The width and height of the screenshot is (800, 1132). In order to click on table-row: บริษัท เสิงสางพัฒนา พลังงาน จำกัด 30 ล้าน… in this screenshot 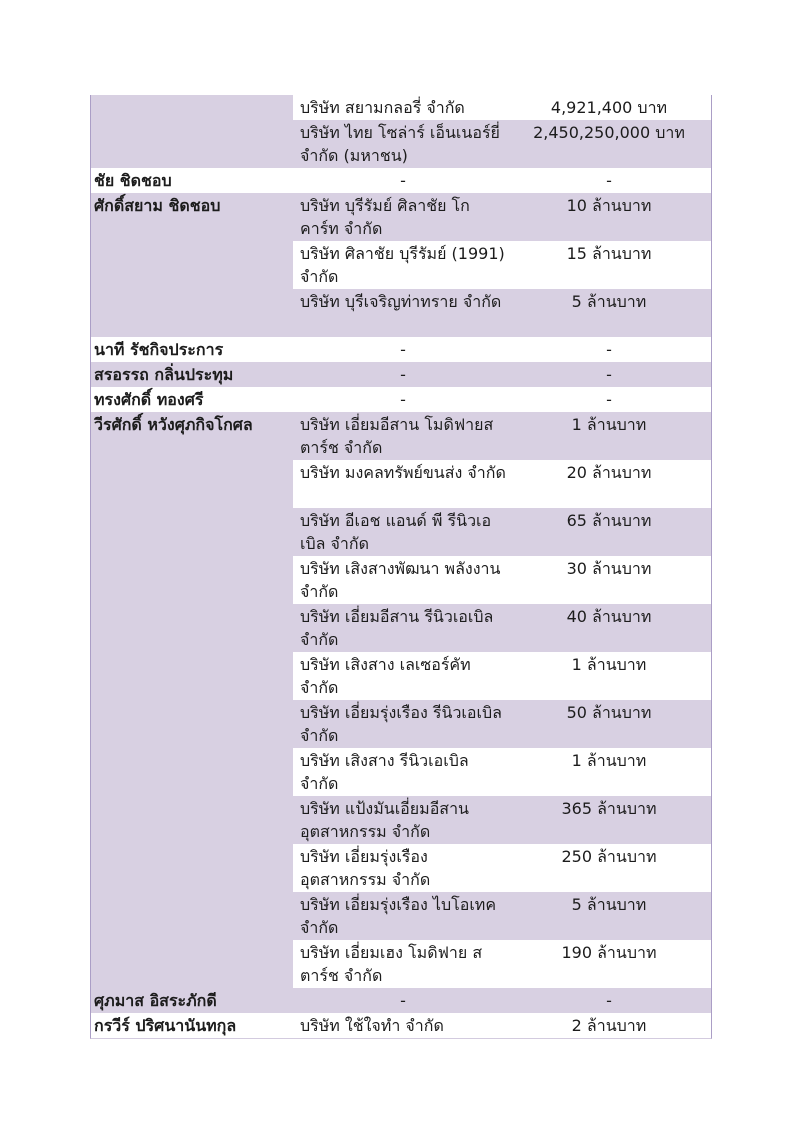, I will do `click(502, 580)`.